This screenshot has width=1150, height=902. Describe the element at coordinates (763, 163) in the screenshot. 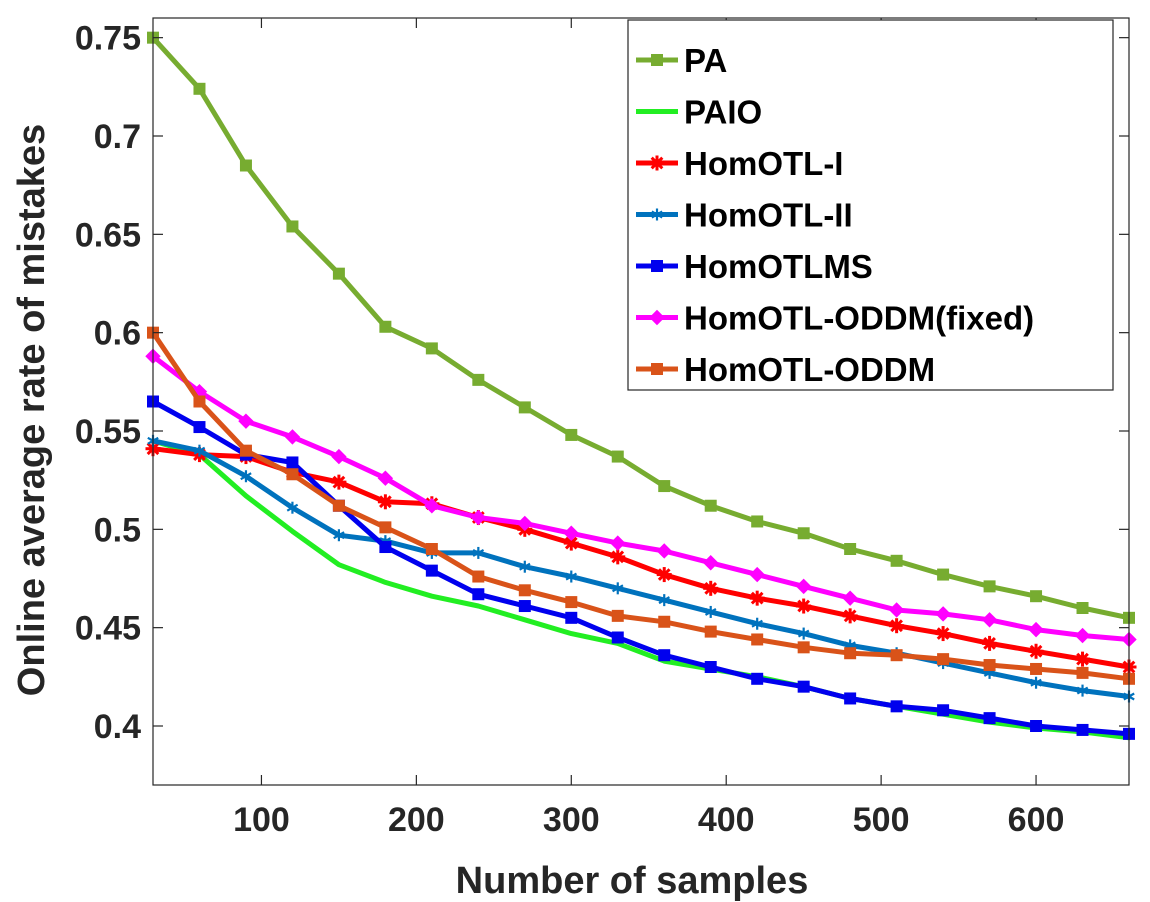

I see `legend-label-homotl-i: HomOTL-I` at that location.